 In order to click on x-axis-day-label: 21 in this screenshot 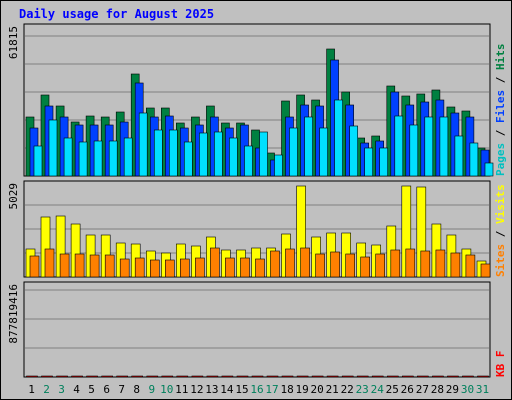, I will do `click(332, 389)`.